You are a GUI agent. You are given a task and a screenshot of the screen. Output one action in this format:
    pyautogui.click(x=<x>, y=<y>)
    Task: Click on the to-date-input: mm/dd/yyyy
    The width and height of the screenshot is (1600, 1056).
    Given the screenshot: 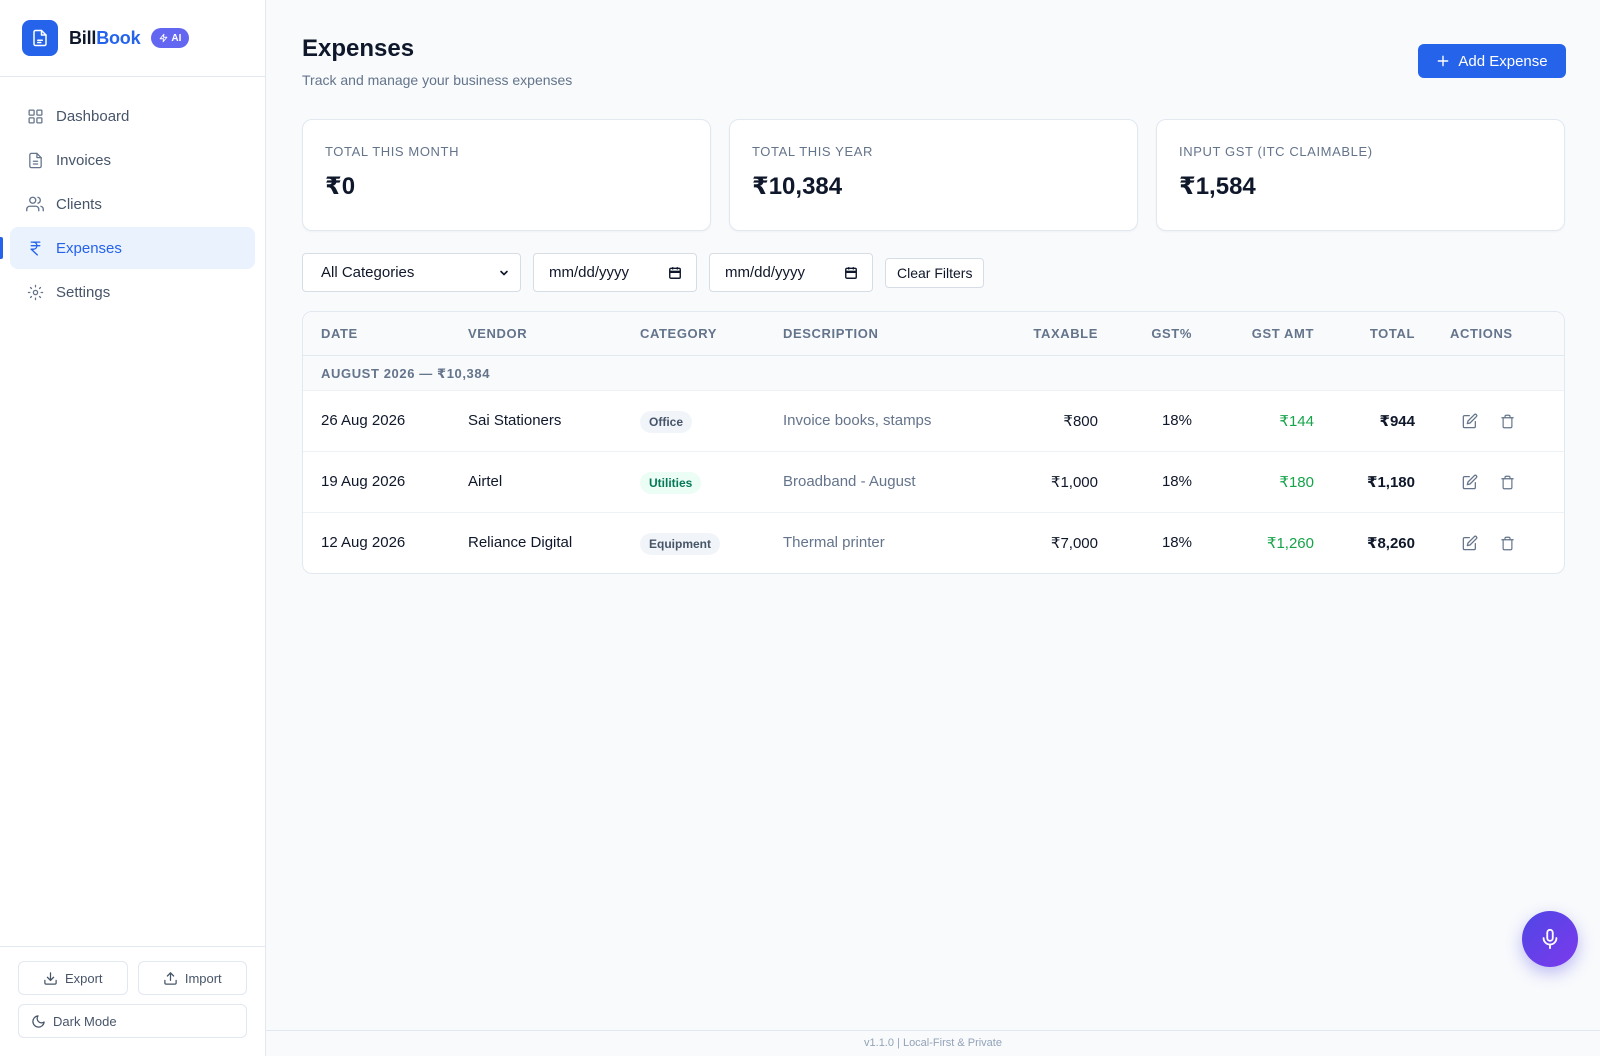 What is the action you would take?
    pyautogui.click(x=791, y=272)
    